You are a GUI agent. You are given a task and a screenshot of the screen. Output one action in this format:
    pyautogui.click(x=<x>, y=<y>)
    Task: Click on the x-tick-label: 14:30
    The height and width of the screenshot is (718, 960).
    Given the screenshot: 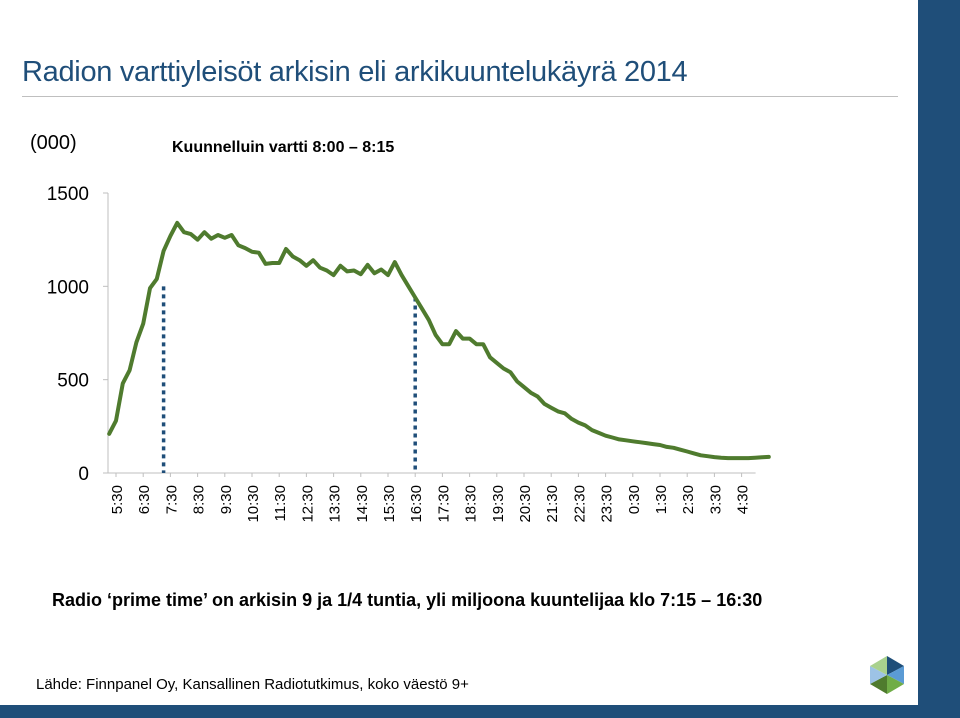 What is the action you would take?
    pyautogui.click(x=362, y=504)
    